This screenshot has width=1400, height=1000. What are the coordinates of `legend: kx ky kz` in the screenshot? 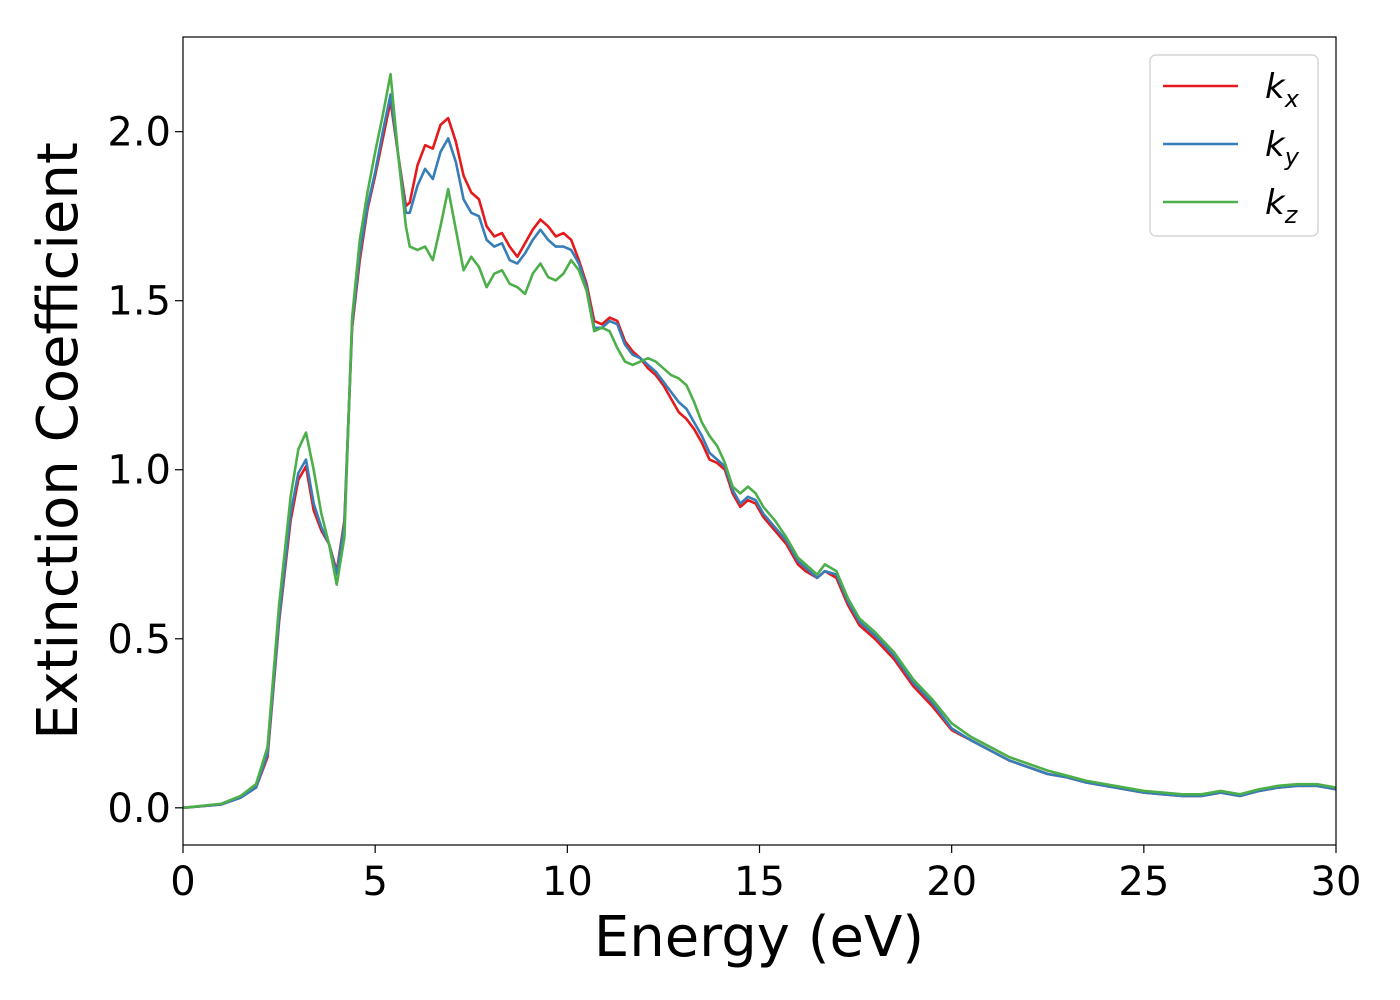 It's located at (1234, 145).